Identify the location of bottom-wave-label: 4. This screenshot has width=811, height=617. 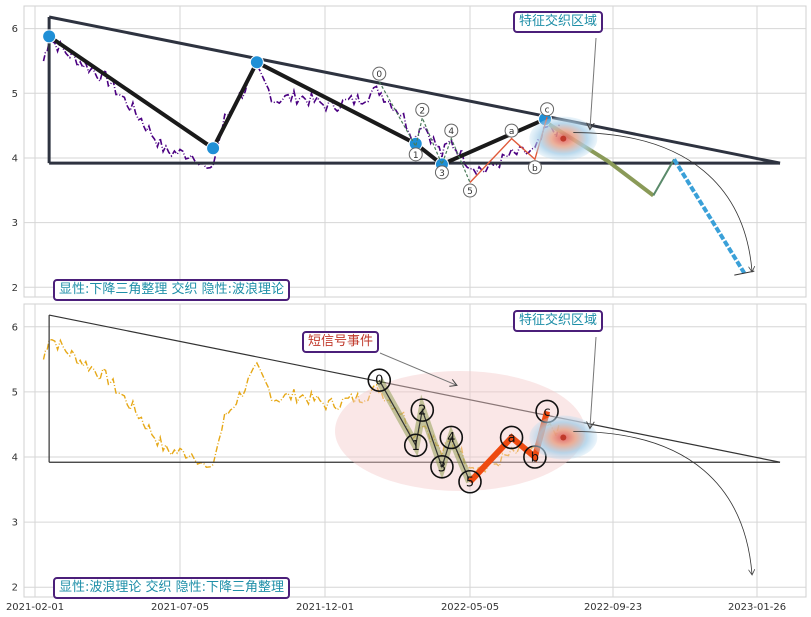
(451, 438).